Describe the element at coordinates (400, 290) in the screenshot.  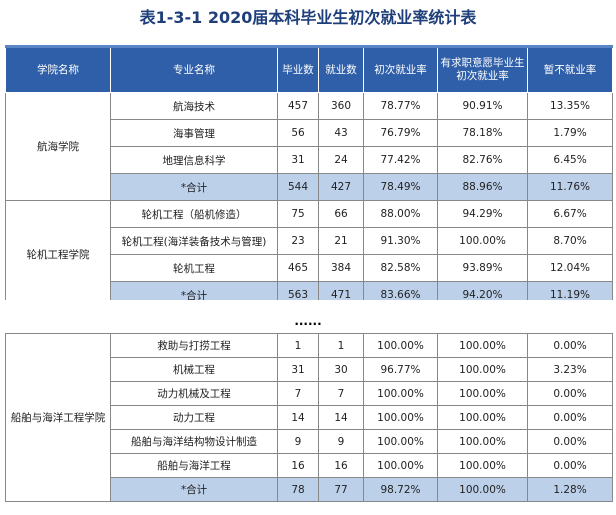
I see `cell: 83.66%` at that location.